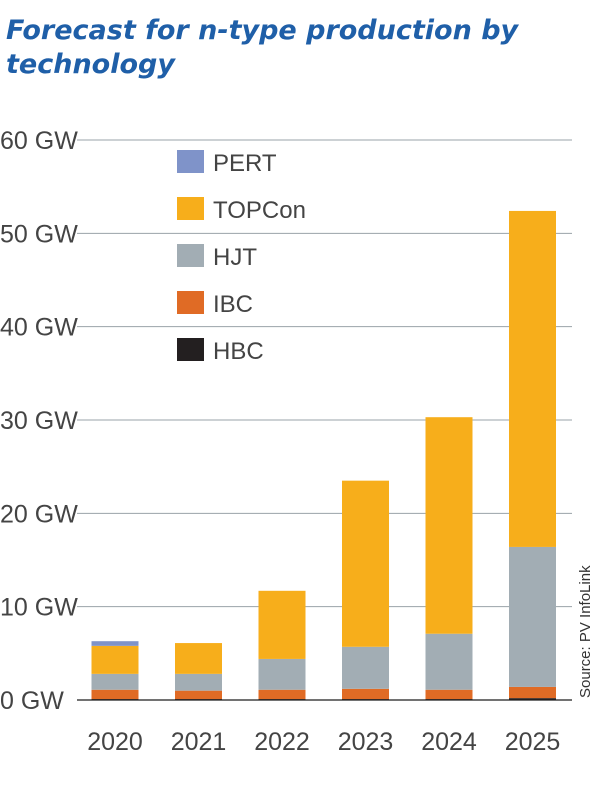  Describe the element at coordinates (365, 667) in the screenshot. I see `bar-segment-hjt-2023` at that location.